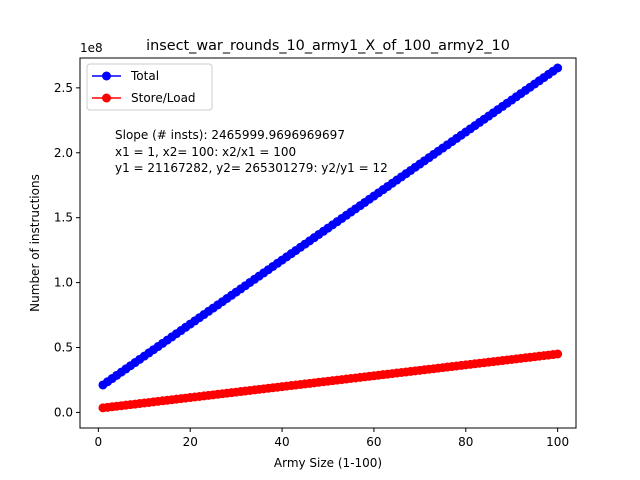 Image resolution: width=640 pixels, height=480 pixels. I want to click on y-tick-label: 2.0, so click(63, 153).